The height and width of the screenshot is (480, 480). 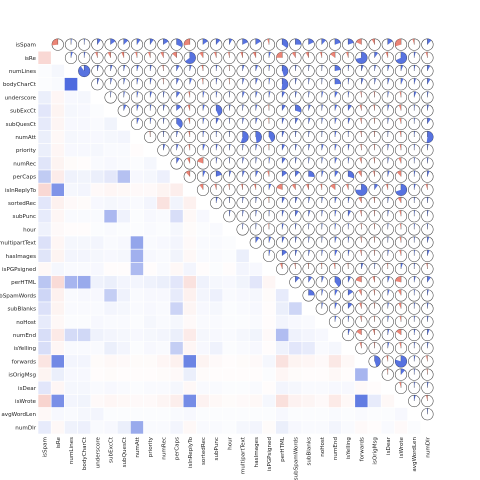 What do you see at coordinates (229, 374) in the screenshot?
I see `cell-isOrigMsg-hour` at bounding box center [229, 374].